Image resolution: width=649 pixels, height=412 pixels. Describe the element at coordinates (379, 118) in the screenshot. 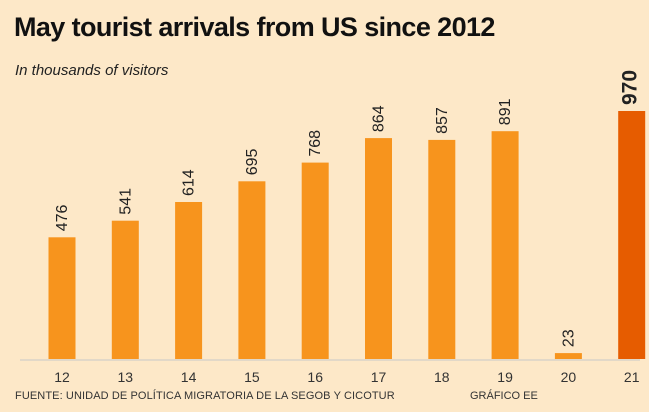

I see `value-label-17: 864` at that location.